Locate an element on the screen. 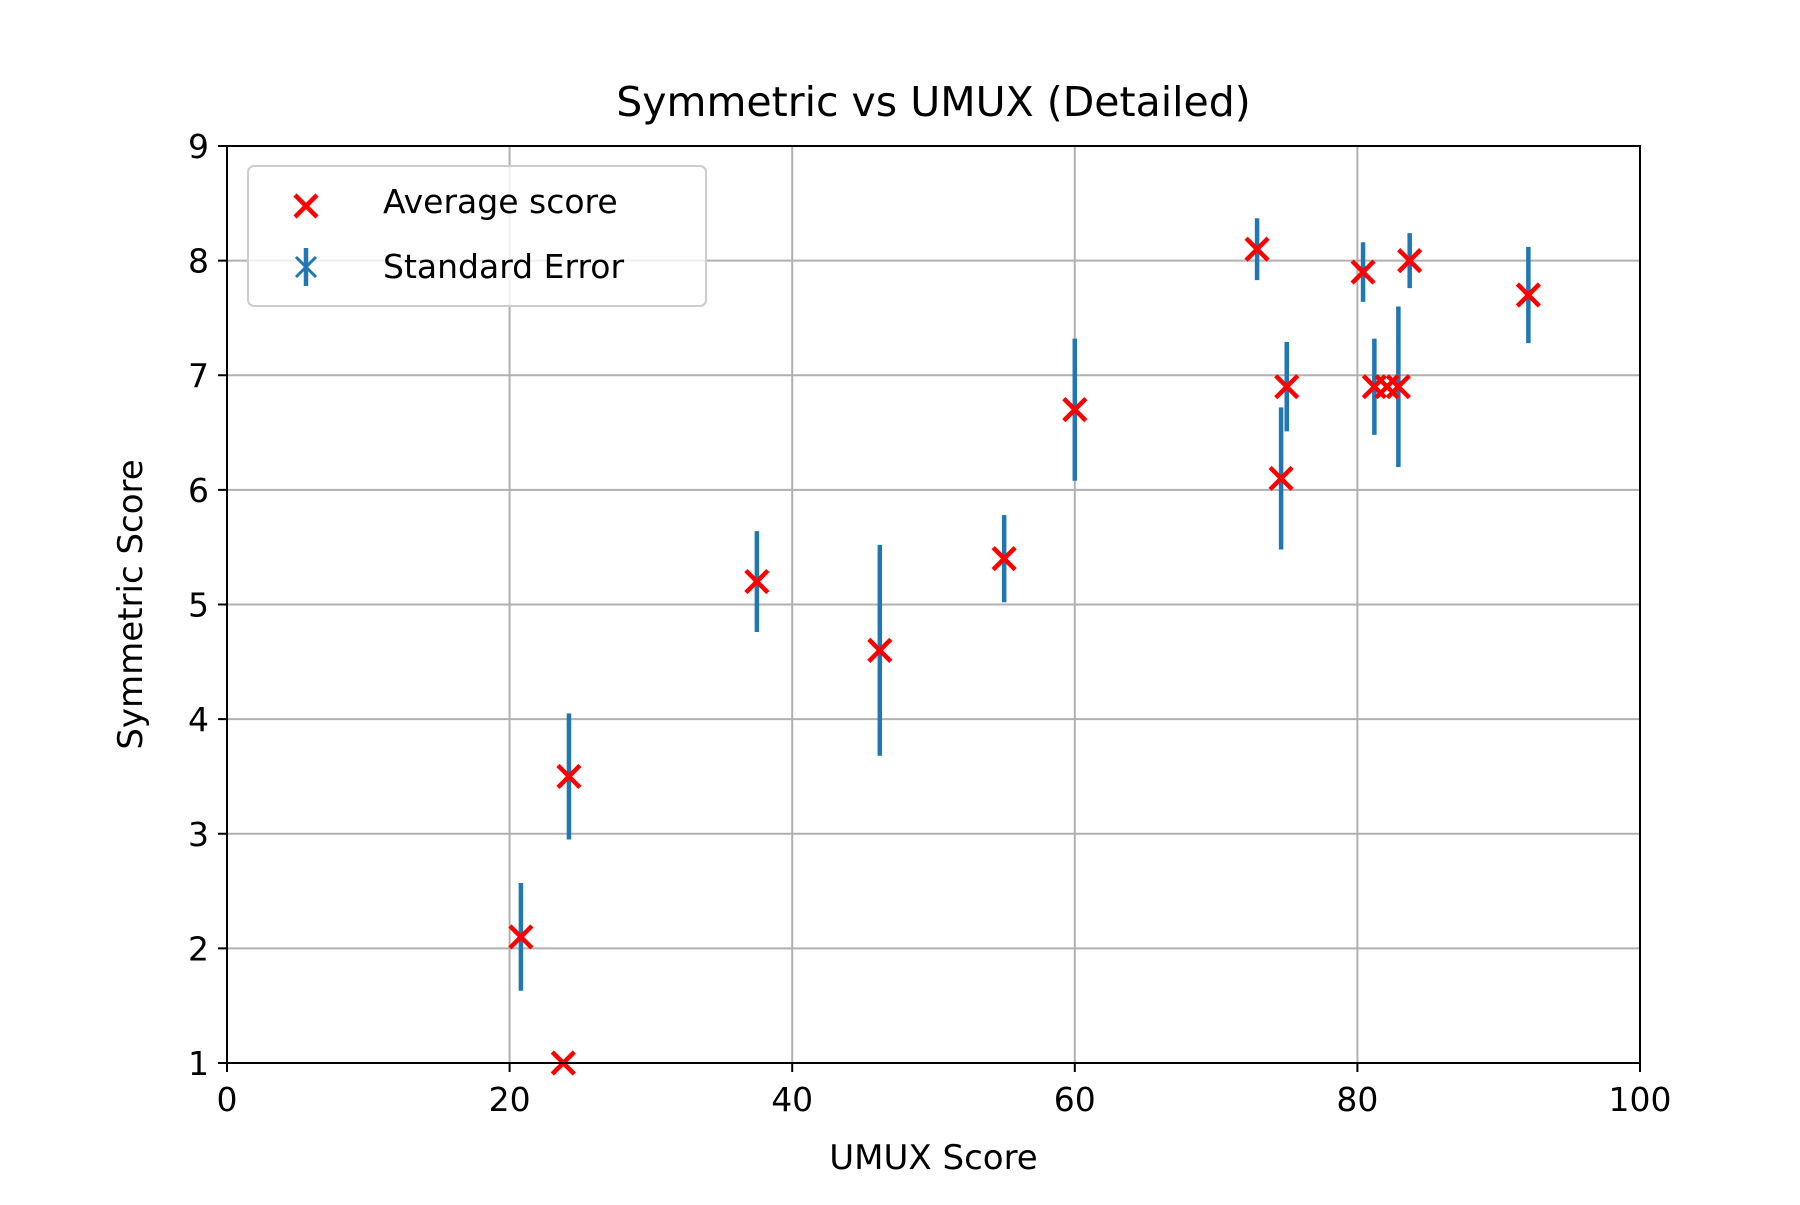 The width and height of the screenshot is (1800, 1205). y-tick-label: 9 is located at coordinates (198, 146).